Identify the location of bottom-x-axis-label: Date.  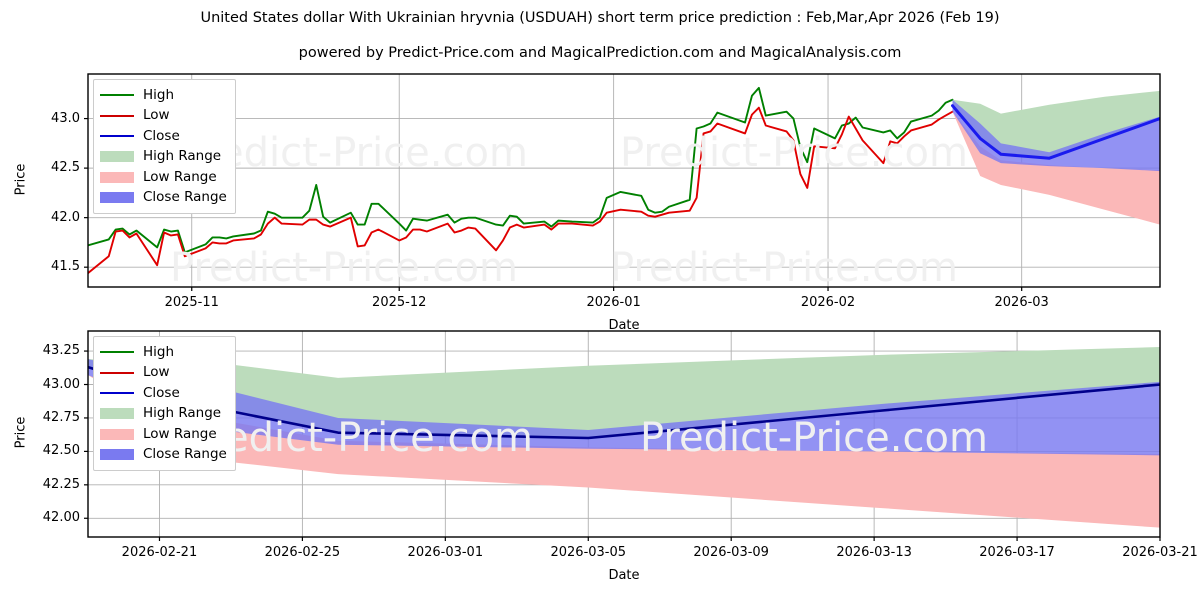
(624, 575).